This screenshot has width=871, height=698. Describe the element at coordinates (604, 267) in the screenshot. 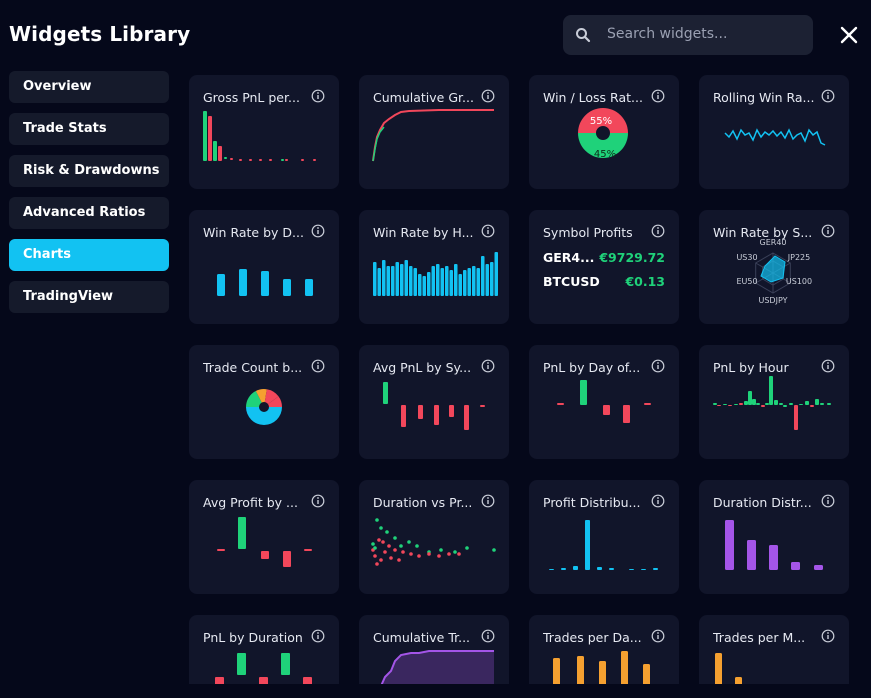

I see `widget-card: Symbol Profits GER4... €9729.72 BTCUSD €0.13` at that location.